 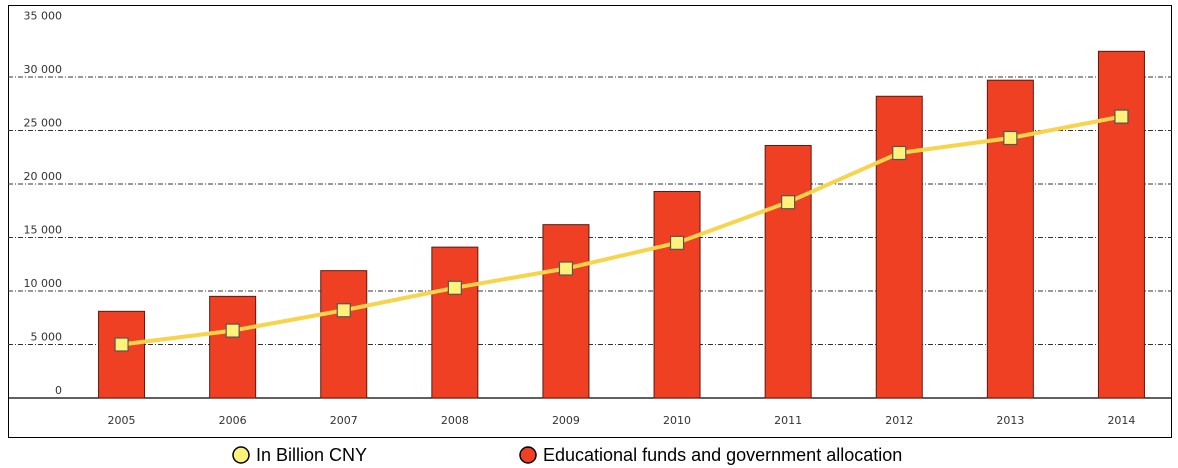 I want to click on x-tick-label: 2006, so click(x=233, y=420).